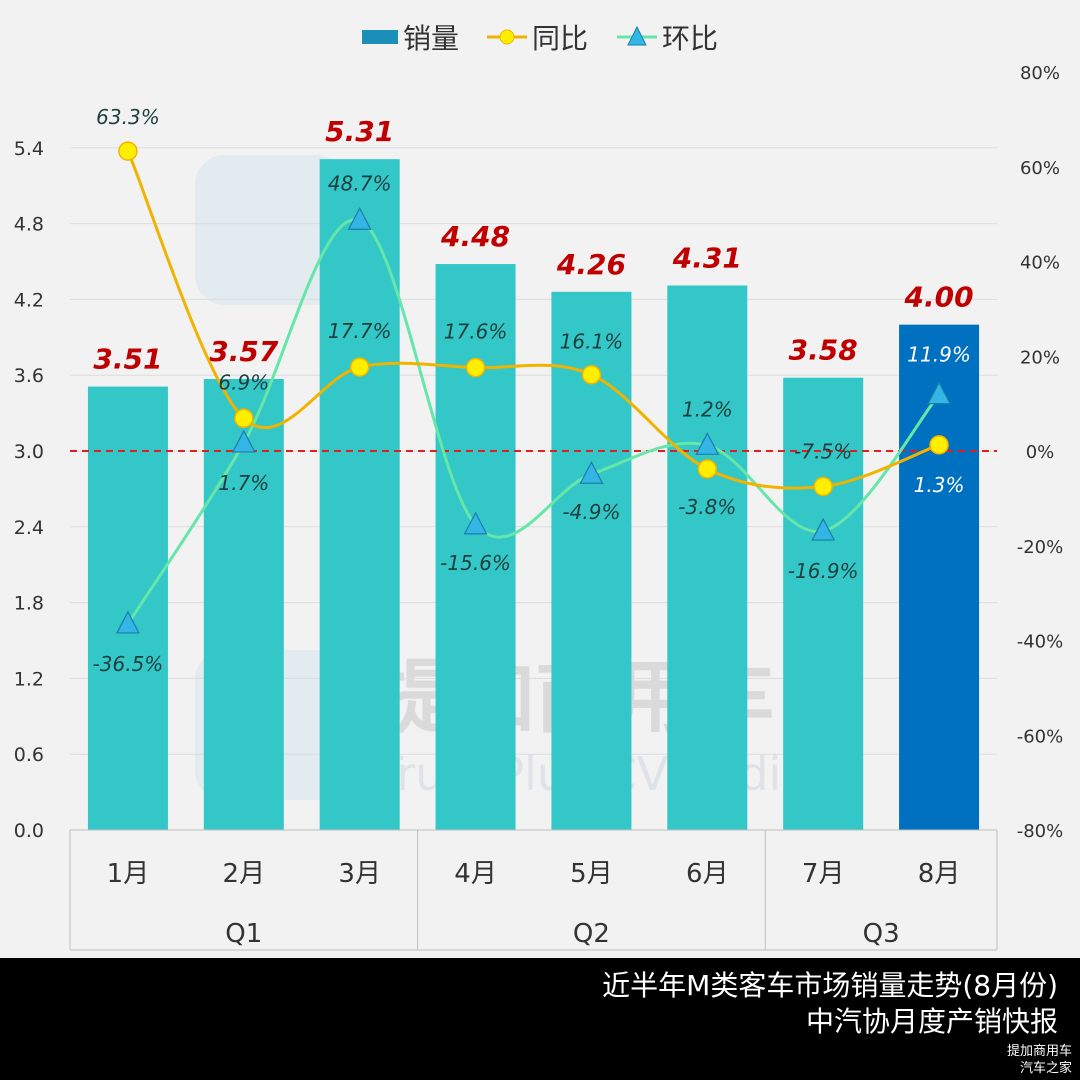  Describe the element at coordinates (243, 483) in the screenshot. I see `mom-data-label: 1.7%` at that location.